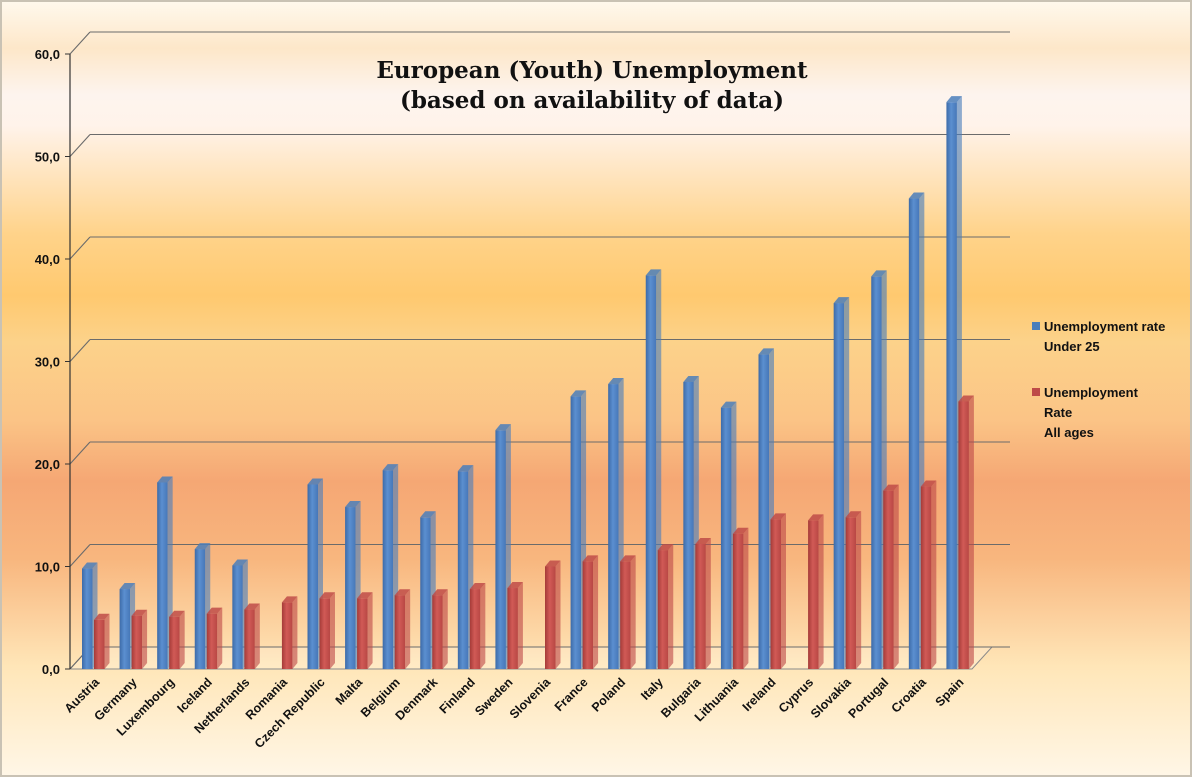 Image resolution: width=1192 pixels, height=779 pixels. What do you see at coordinates (51, 669) in the screenshot?
I see `y-tick-label: 0,0` at bounding box center [51, 669].